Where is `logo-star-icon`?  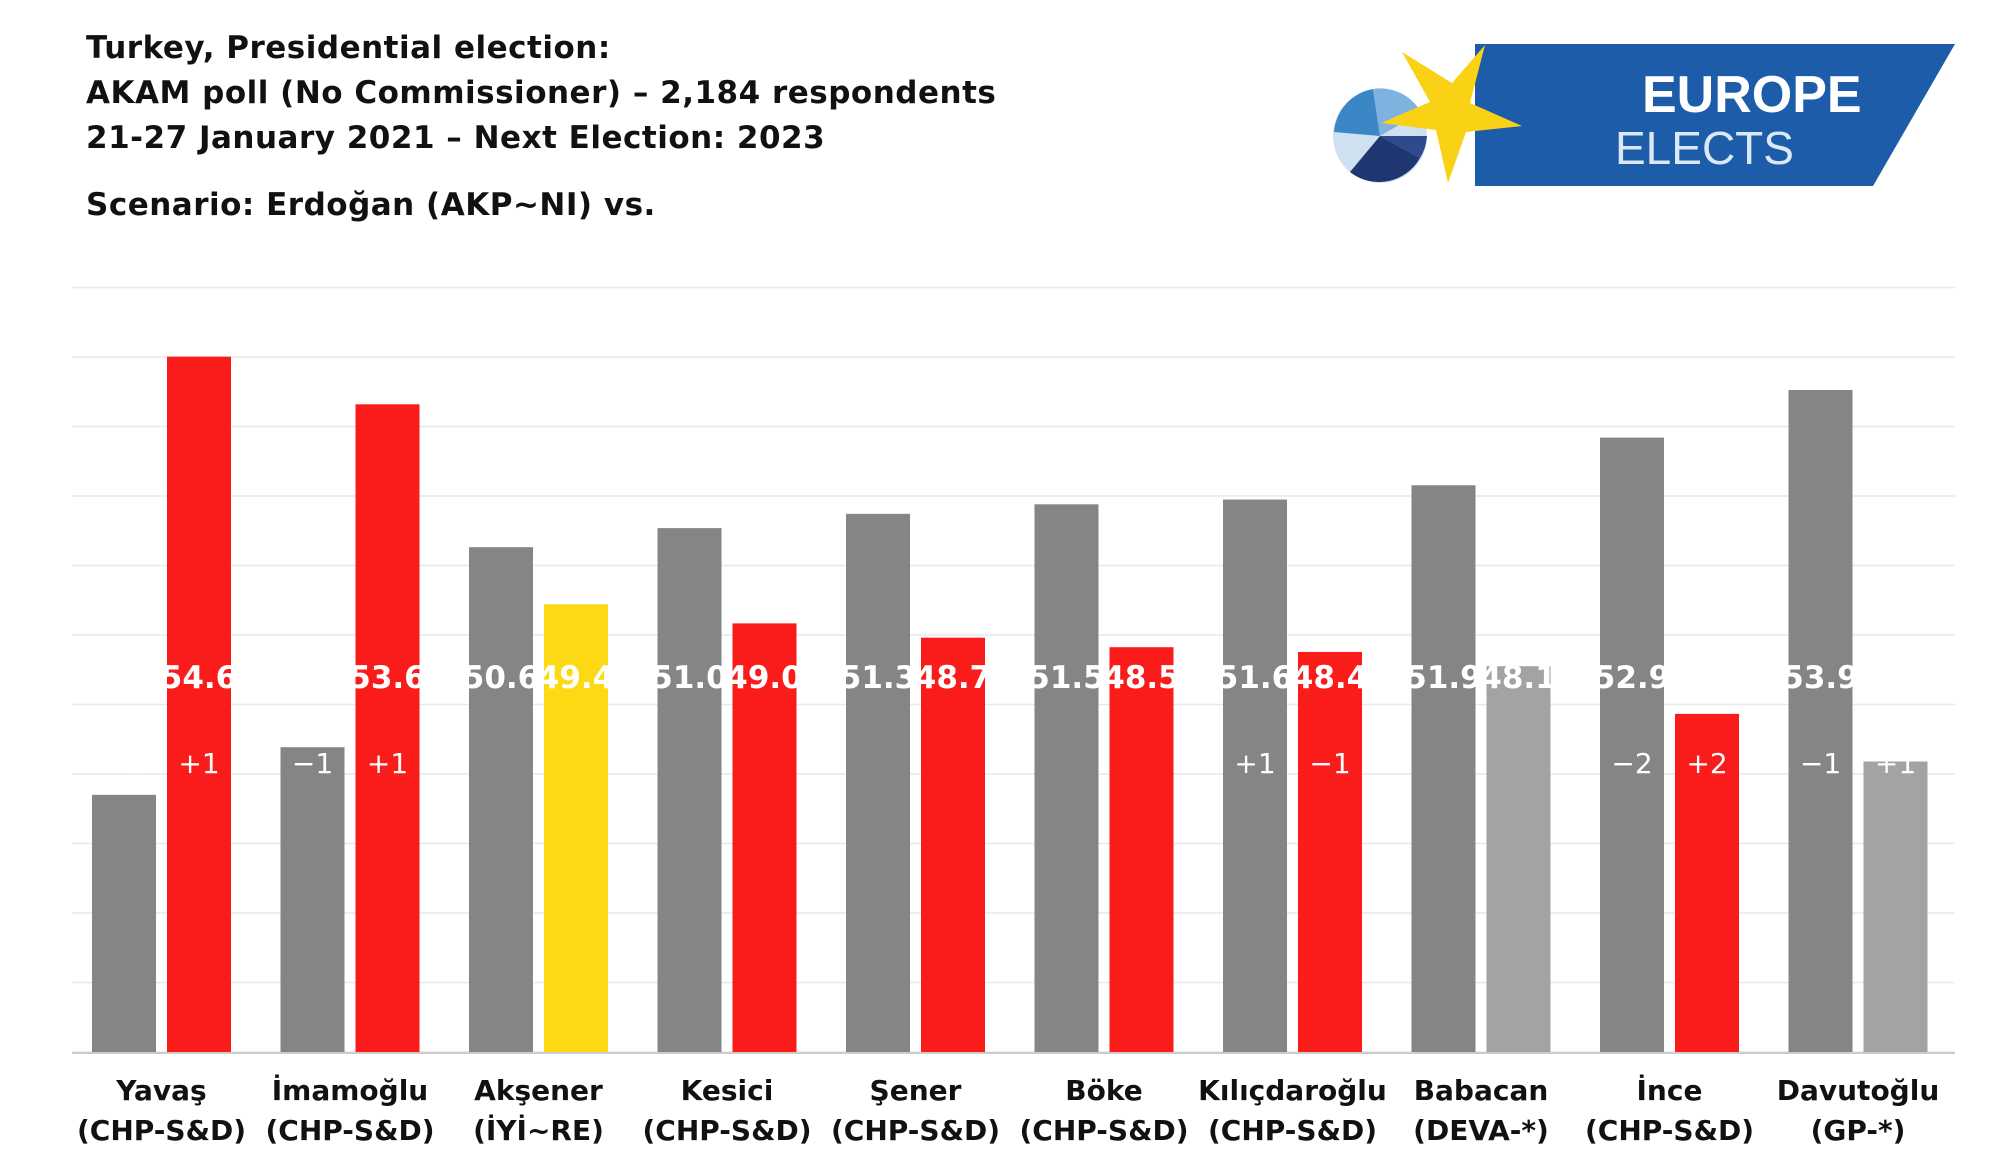 logo-star-icon is located at coordinates (1451, 114).